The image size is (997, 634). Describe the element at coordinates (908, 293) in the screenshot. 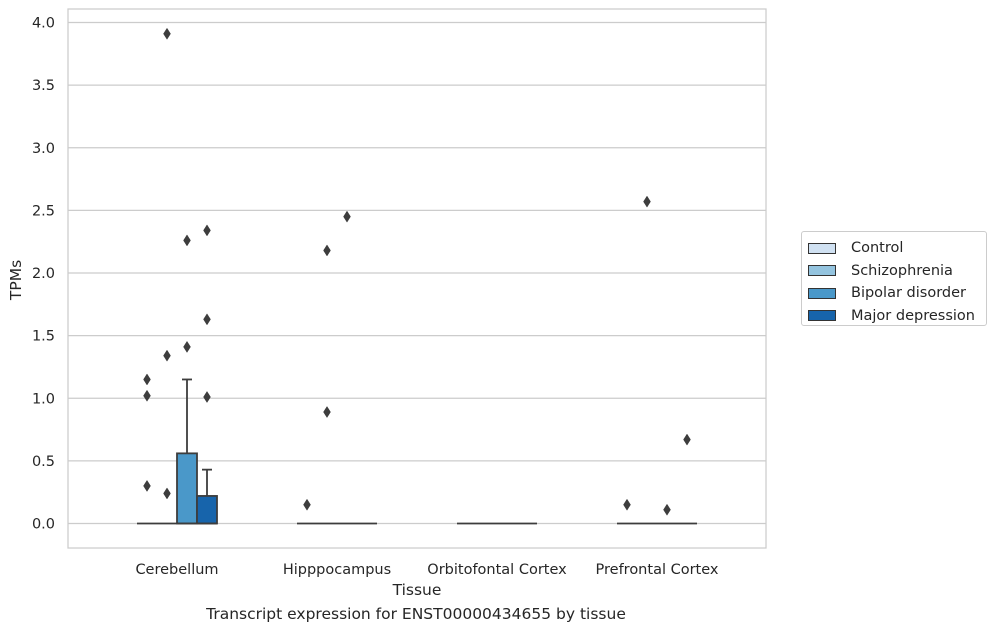

I see `legend-label-bipolar-disorder: Bipolar disorder` at that location.